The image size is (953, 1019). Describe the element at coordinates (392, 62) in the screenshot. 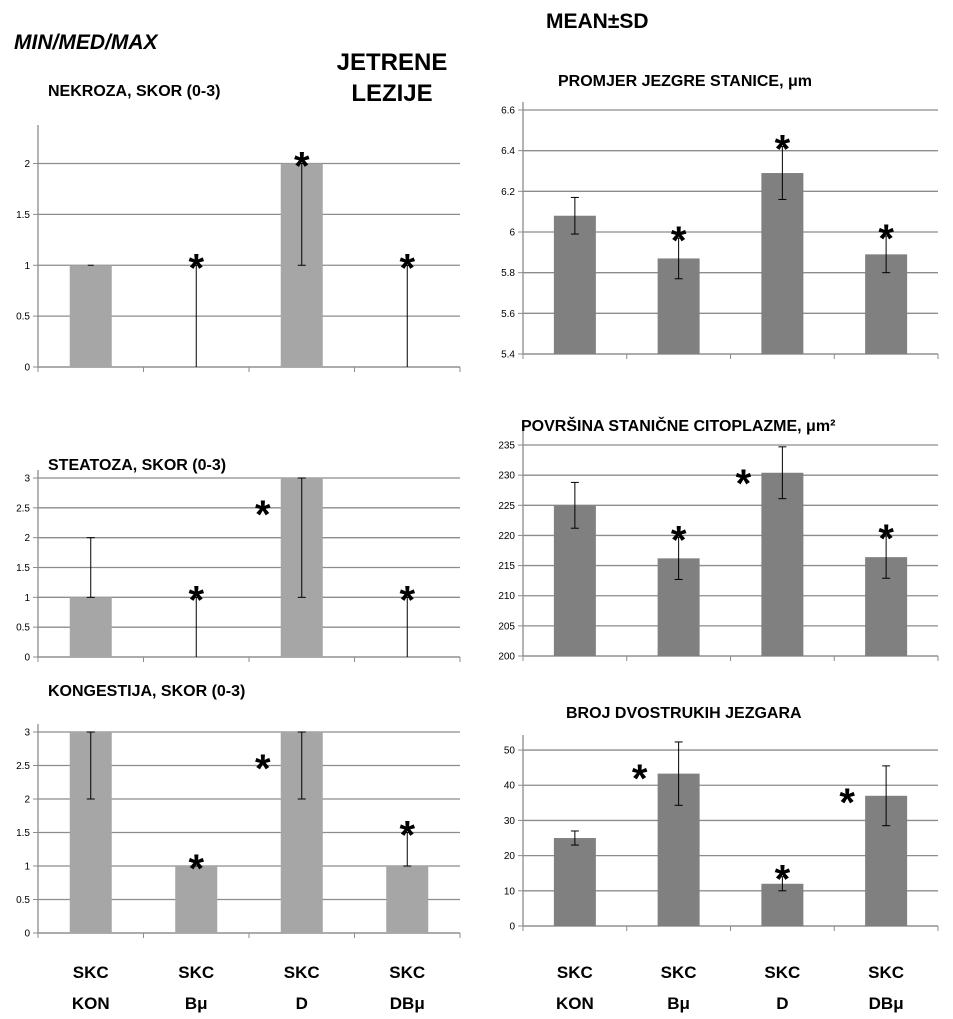

I see `center-title-line1: JETRENE` at that location.